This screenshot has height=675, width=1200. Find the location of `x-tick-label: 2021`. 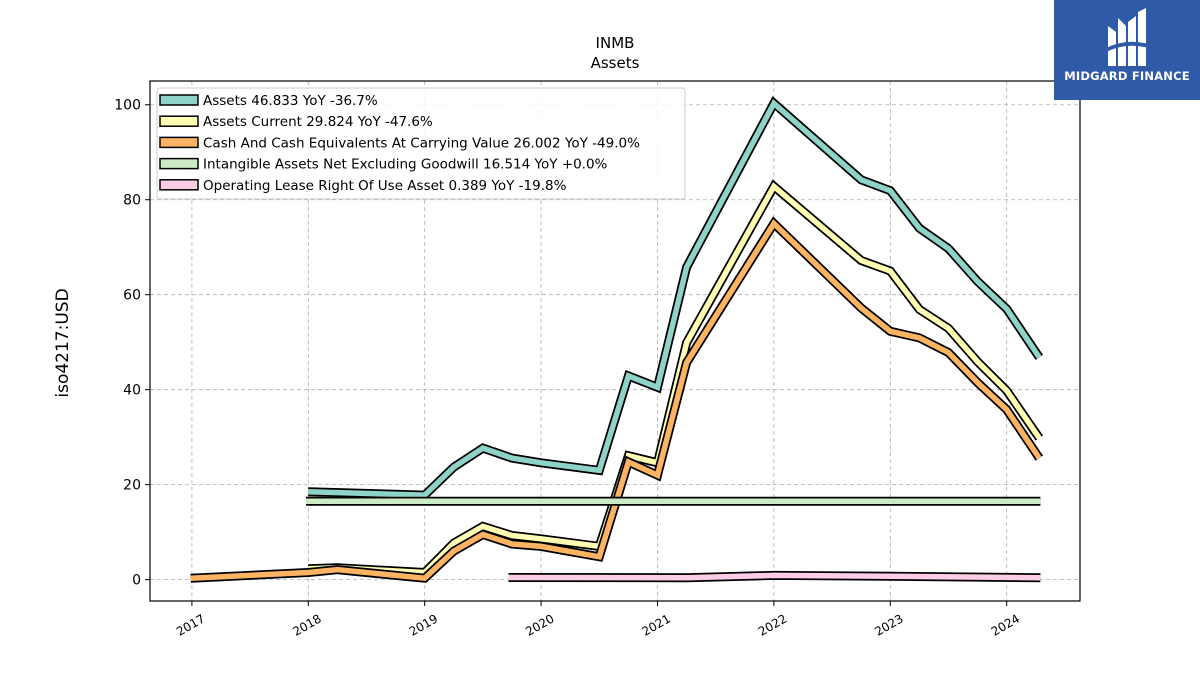

x-tick-label: 2021 is located at coordinates (656, 624).